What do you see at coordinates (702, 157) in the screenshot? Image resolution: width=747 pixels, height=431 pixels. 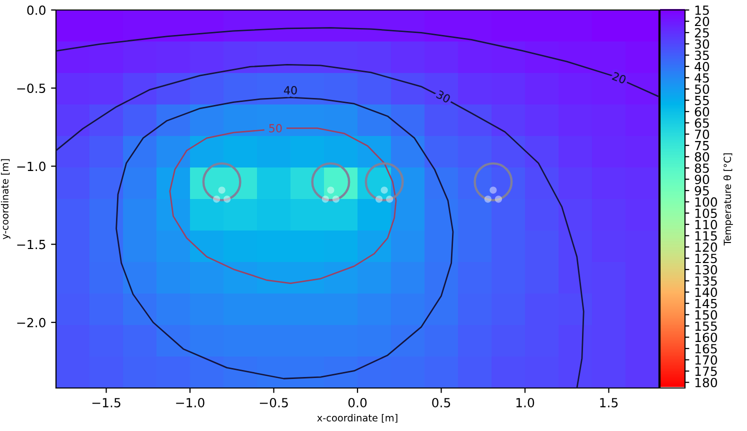 I see `color-bar-label: 80` at bounding box center [702, 157].